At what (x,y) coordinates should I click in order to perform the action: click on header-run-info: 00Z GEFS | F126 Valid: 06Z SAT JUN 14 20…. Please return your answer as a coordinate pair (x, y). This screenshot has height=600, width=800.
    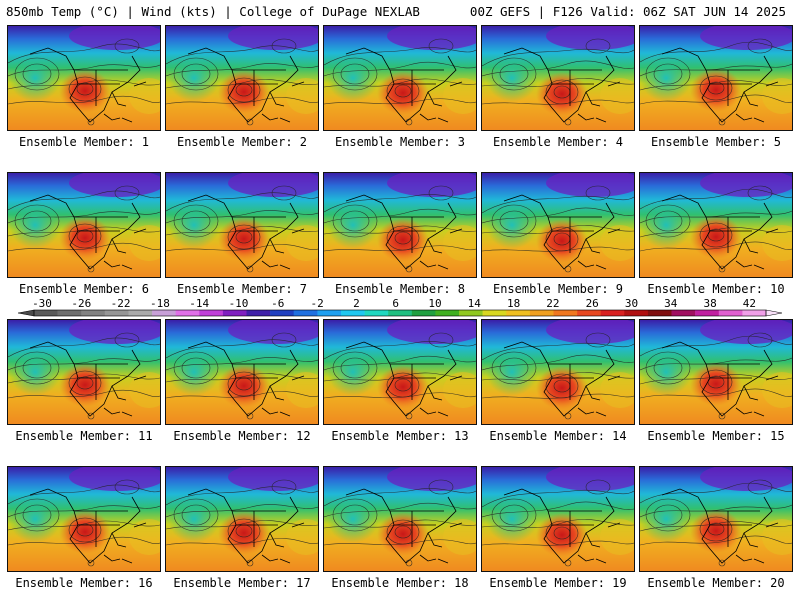
    Looking at the image, I should click on (627, 11).